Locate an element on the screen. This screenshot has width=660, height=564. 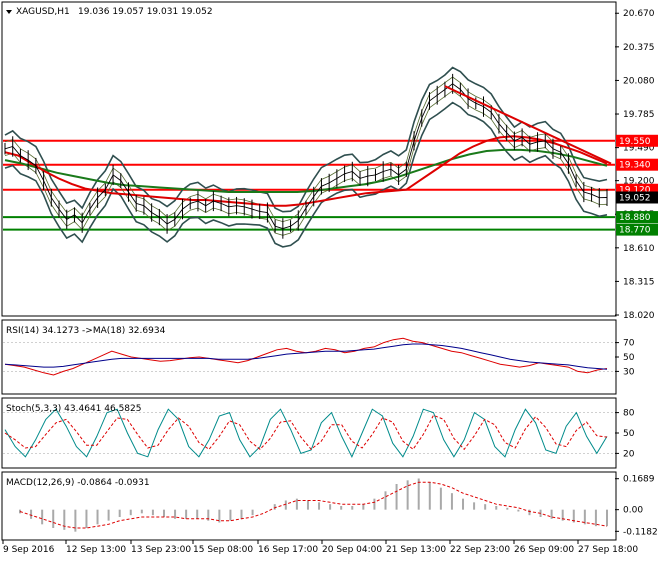
current-price-label-text: 19.052 is located at coordinates (635, 198).